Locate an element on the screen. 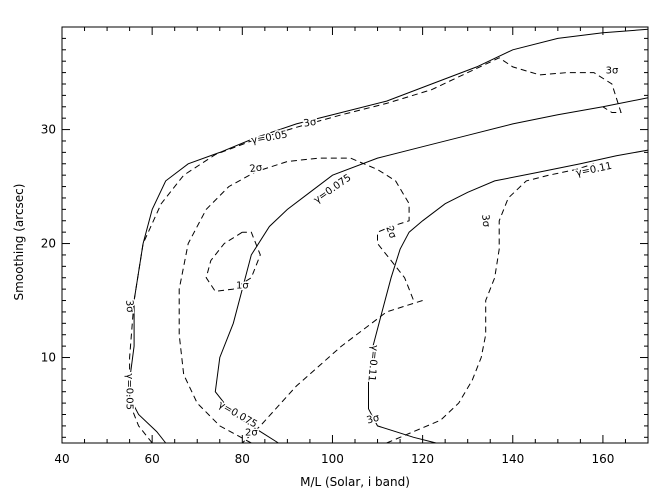 This screenshot has height=500, width=666. x-tick-label: 160 is located at coordinates (602, 459).